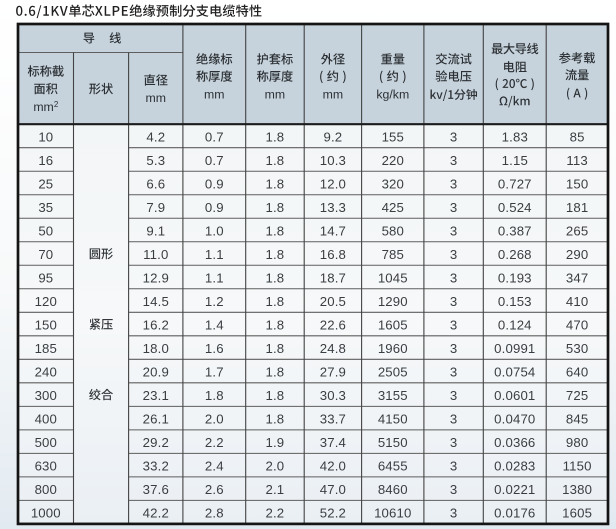  Describe the element at coordinates (46, 395) in the screenshot. I see `svg-text: 300` at that location.